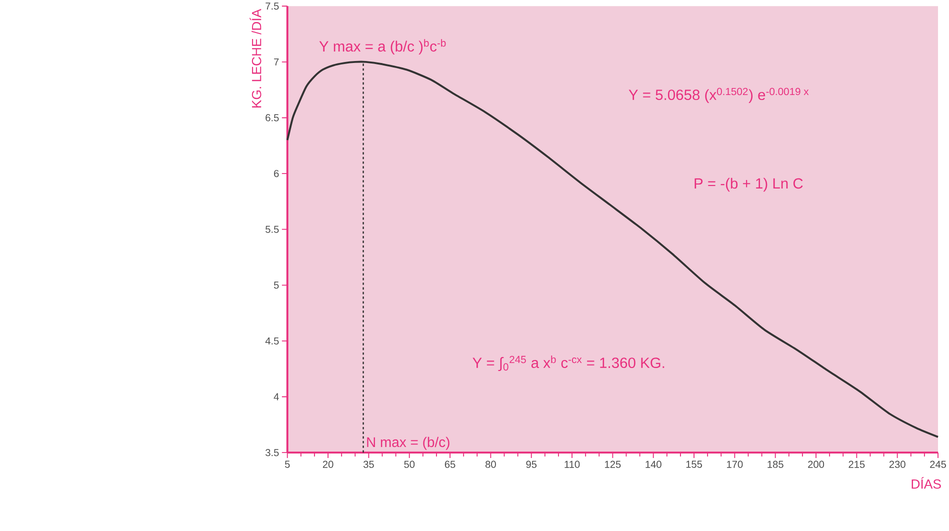 This screenshot has width=949, height=531. Describe the element at coordinates (368, 464) in the screenshot. I see `x-tick-label: 35` at that location.